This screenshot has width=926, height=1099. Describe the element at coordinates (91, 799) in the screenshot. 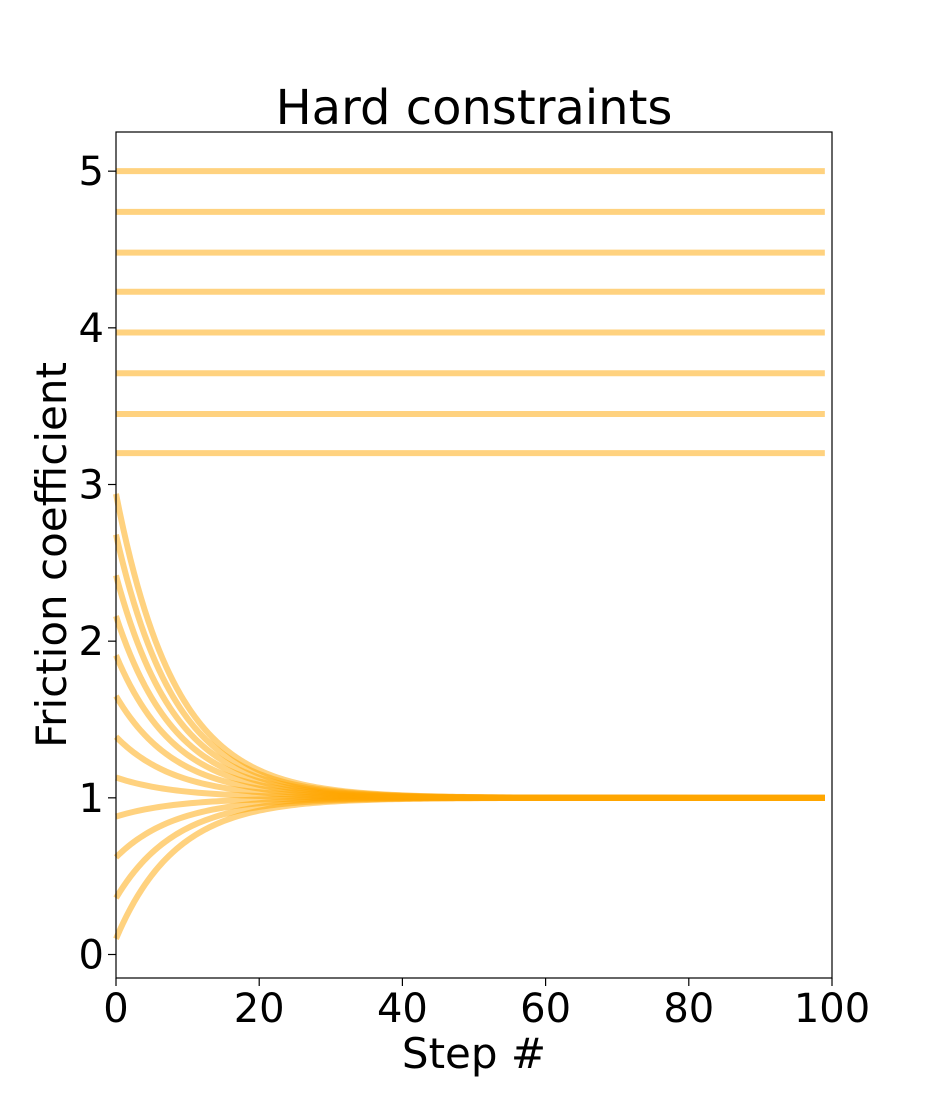

I see `y-tick-label: 1` at that location.